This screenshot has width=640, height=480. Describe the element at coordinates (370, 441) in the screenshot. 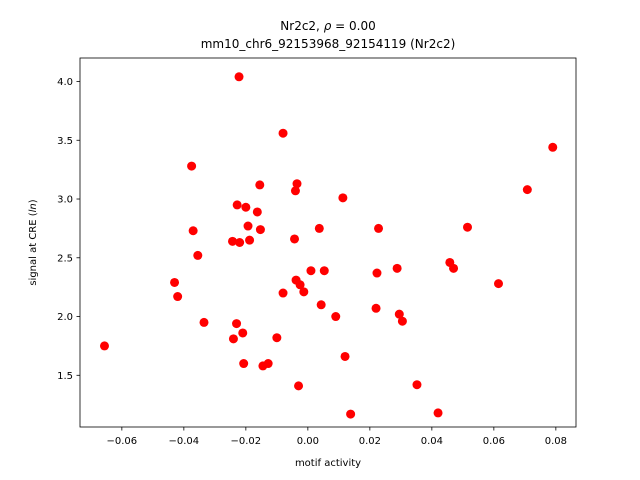

I see `x-tick-label: 0.02` at that location.